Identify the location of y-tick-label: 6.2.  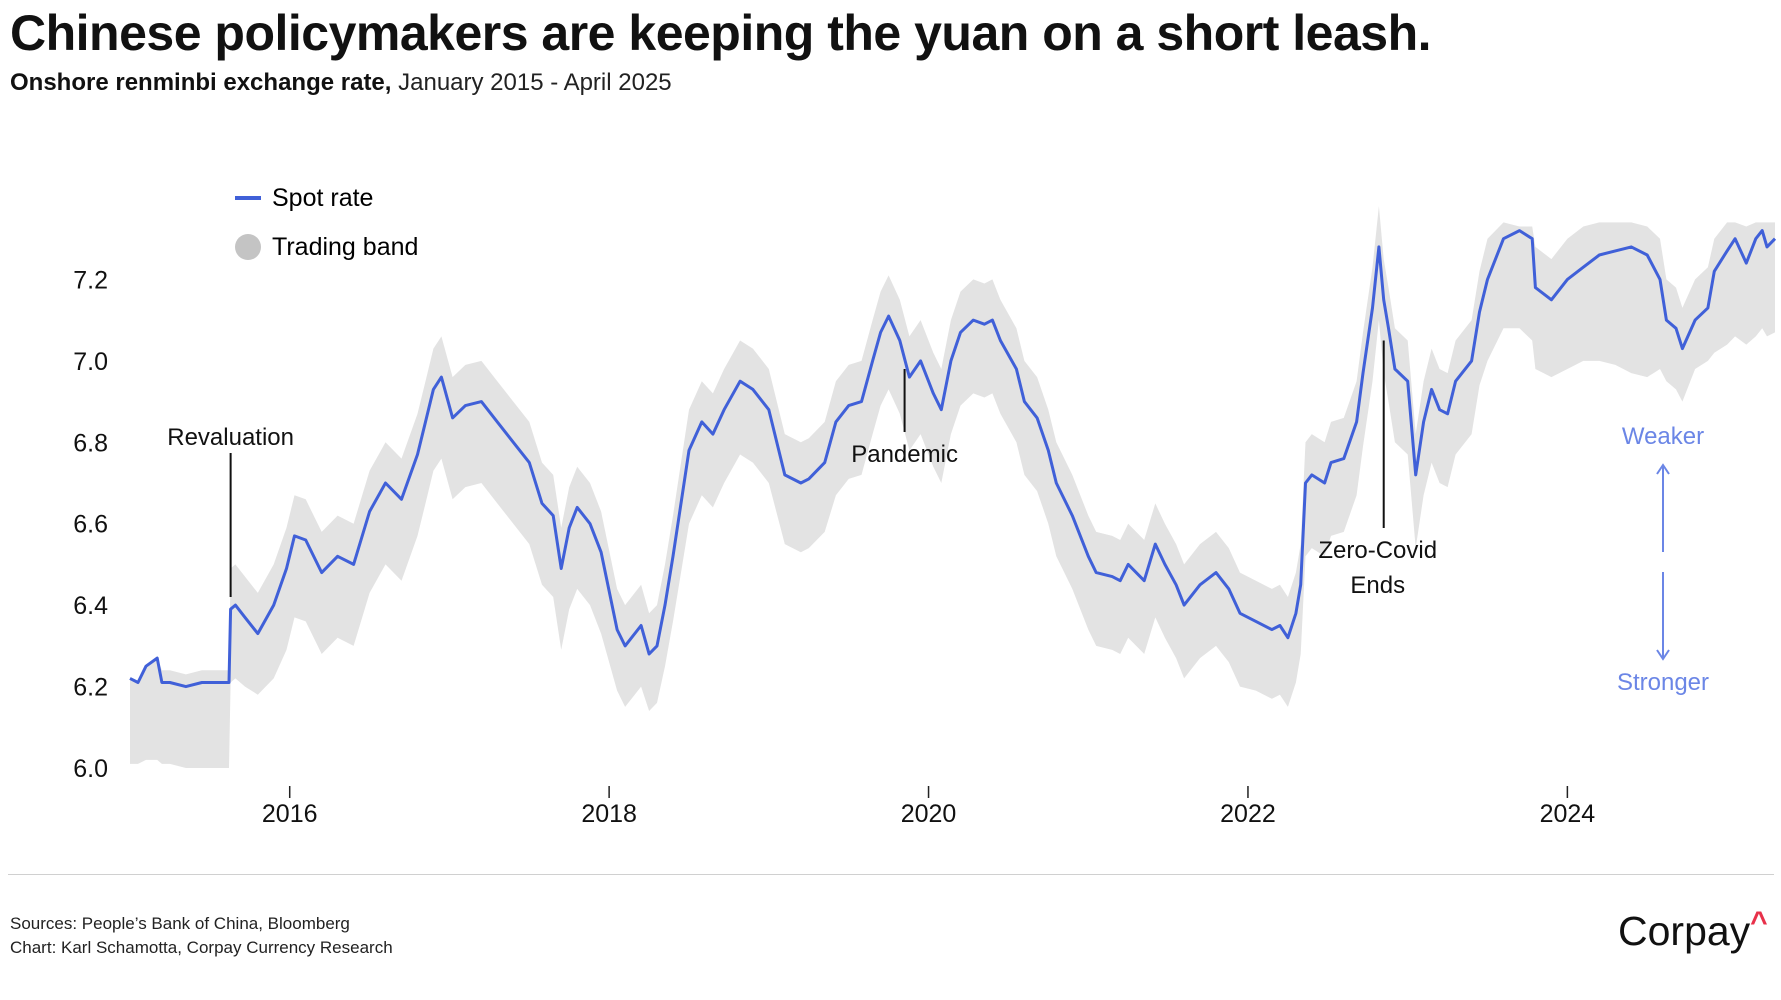
(90, 688).